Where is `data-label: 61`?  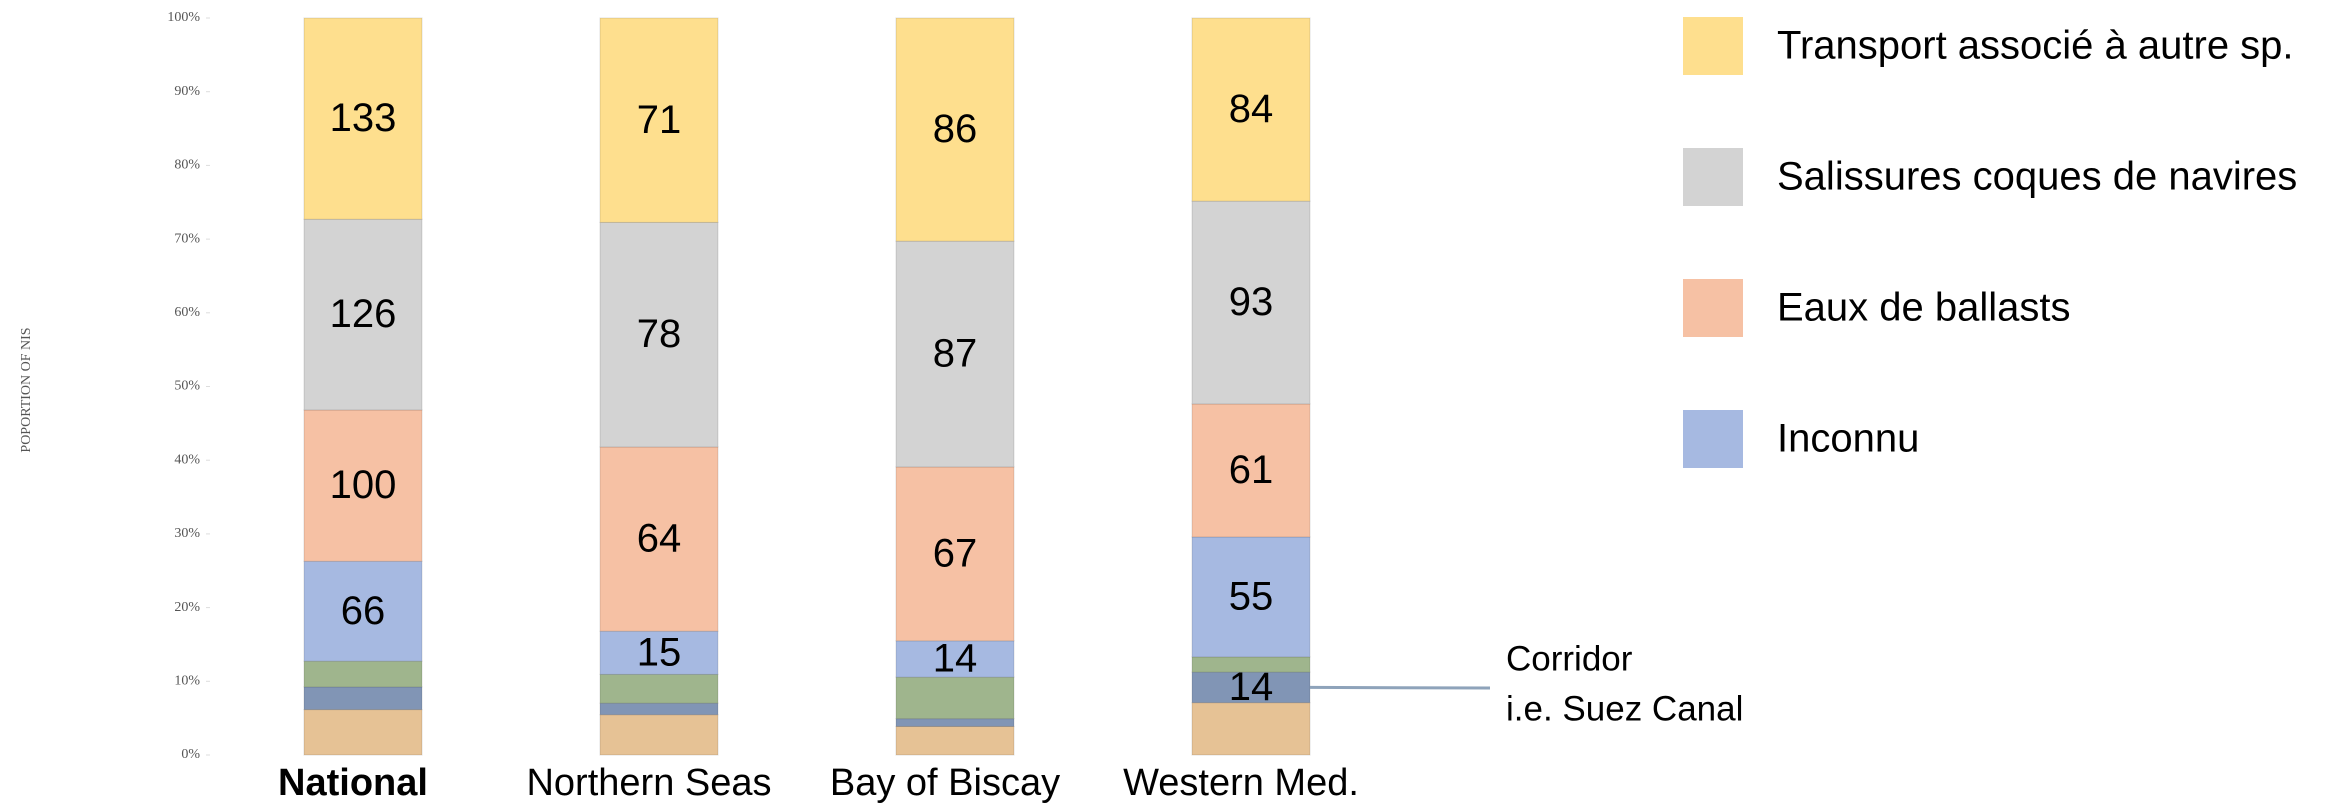 data-label: 61 is located at coordinates (1251, 470).